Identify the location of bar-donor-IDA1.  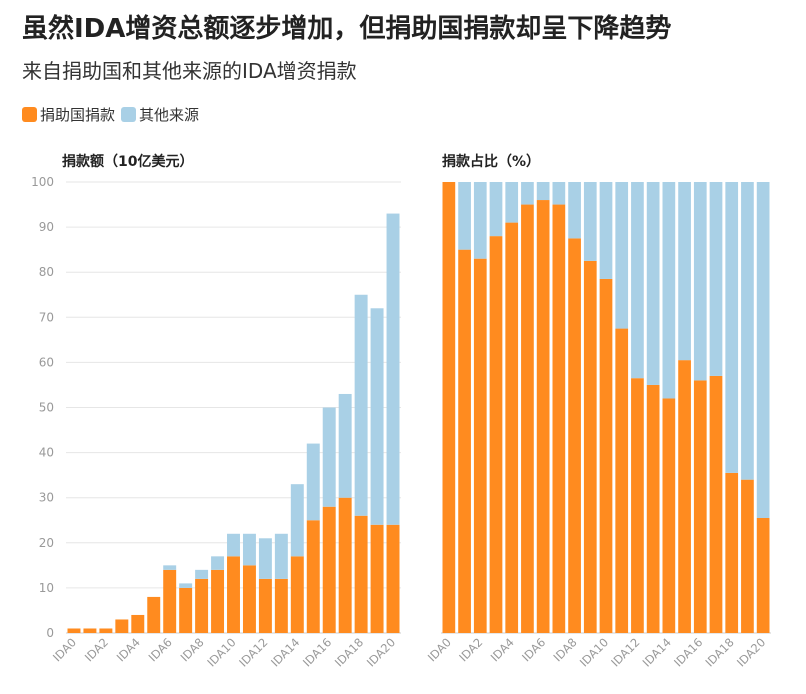
(90, 630).